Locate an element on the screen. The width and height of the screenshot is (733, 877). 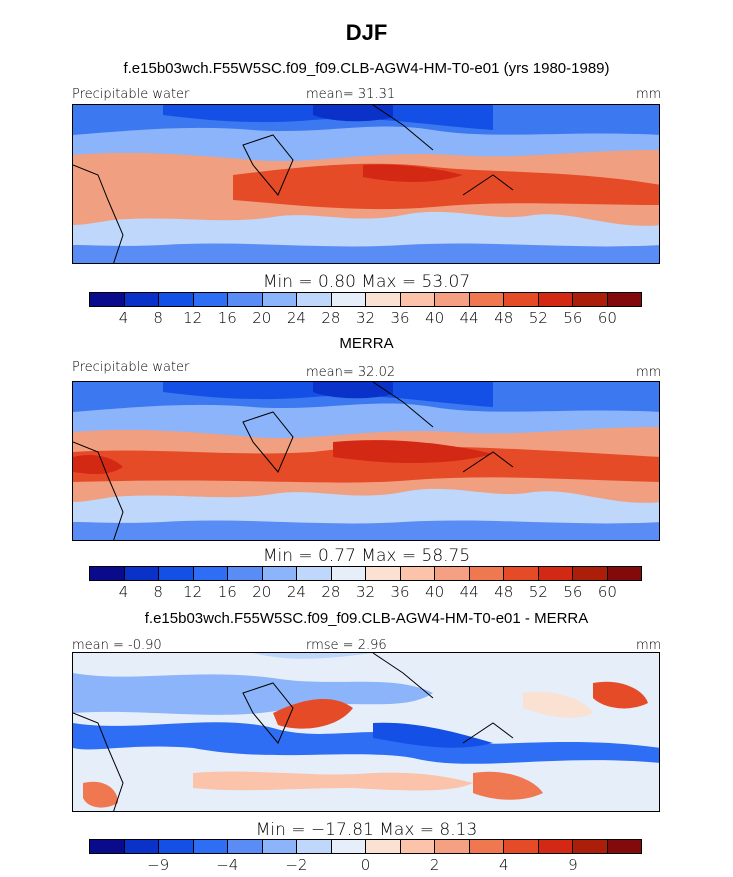
panel2-colorbar-ticks: 4 8 12 16 20 24 28 32 36 40 44 48 52 56 60 is located at coordinates (365, 593).